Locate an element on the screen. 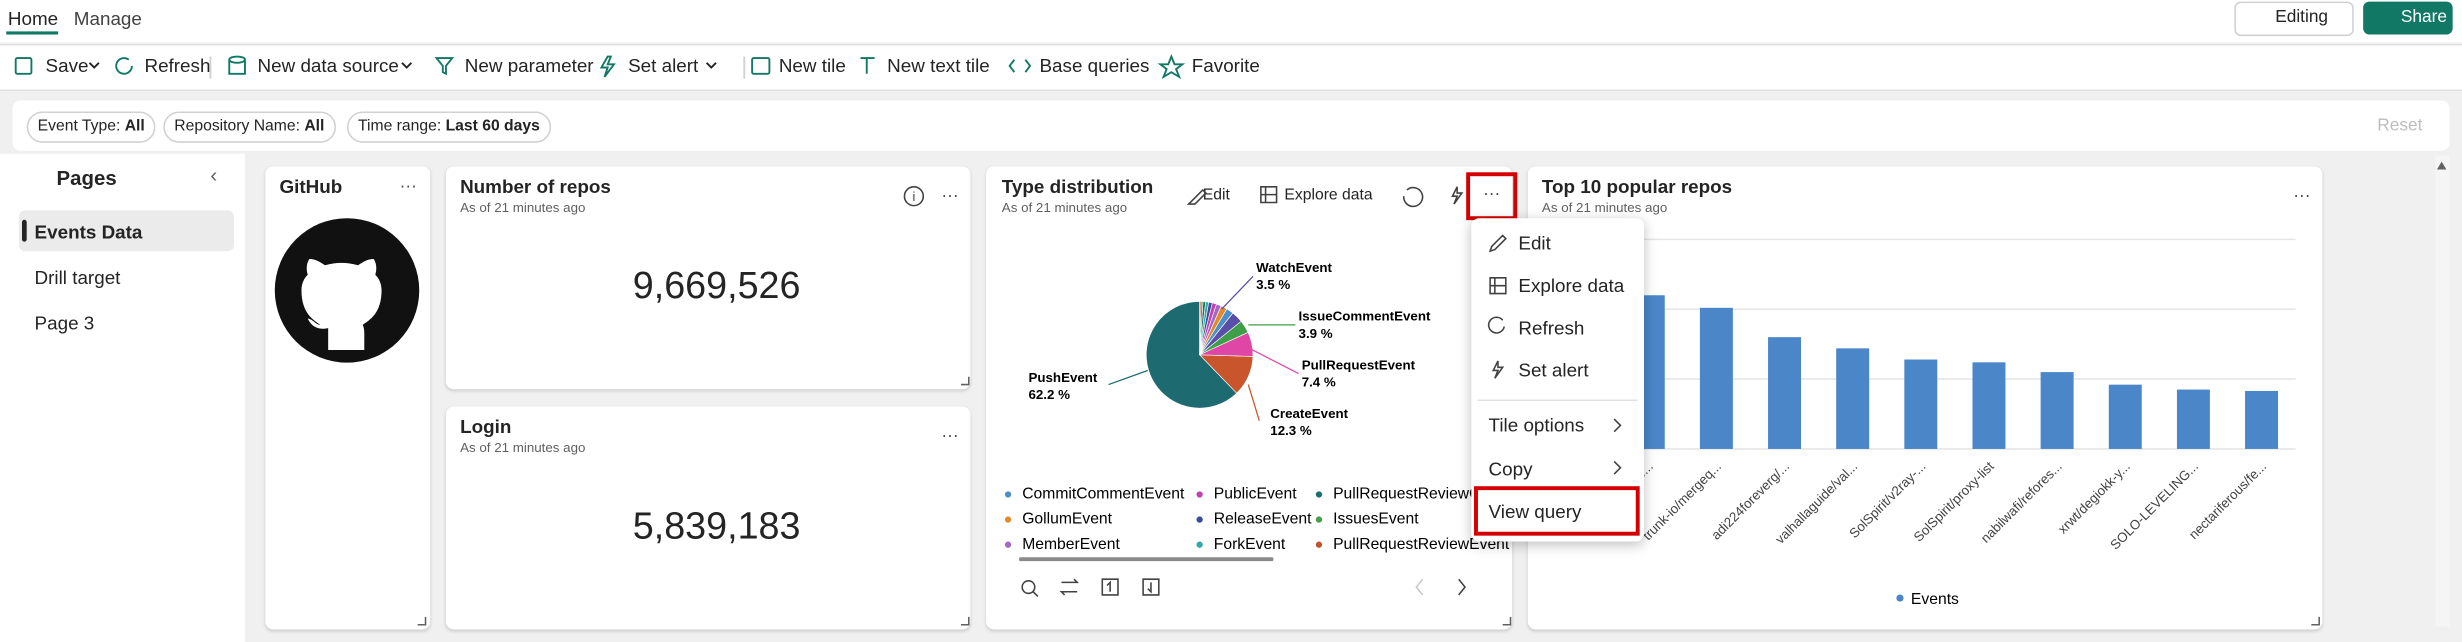 This screenshot has height=642, width=2462. legend-label: PullRequestReviewEvent is located at coordinates (1421, 544).